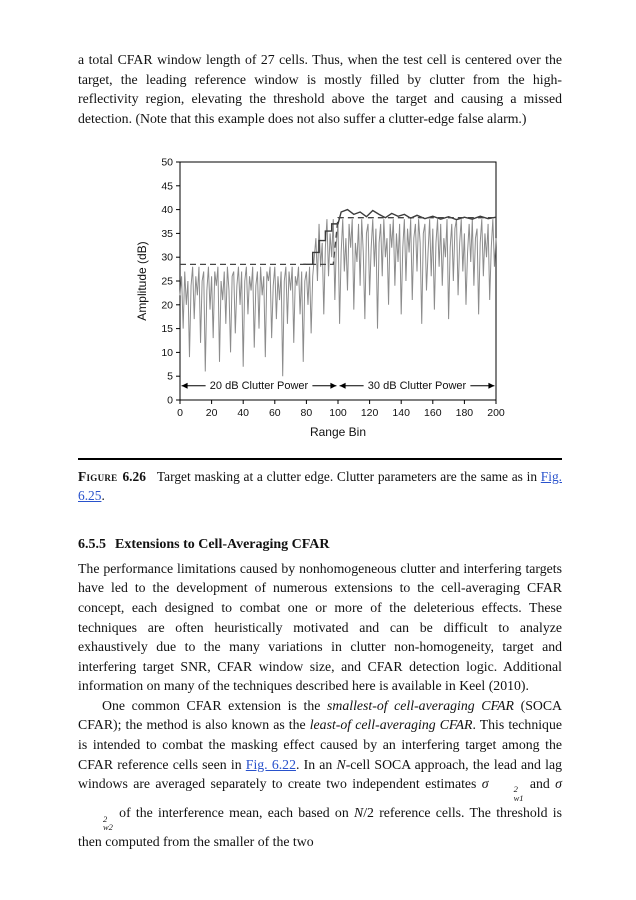 The image size is (636, 900). What do you see at coordinates (391, 725) in the screenshot?
I see `text-segment: least-of cell-averaging CFAR` at bounding box center [391, 725].